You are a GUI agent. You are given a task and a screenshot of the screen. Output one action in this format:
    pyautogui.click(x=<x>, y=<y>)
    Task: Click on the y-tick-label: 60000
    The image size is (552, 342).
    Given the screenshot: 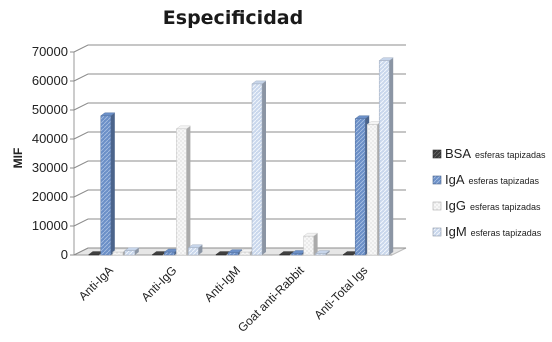 What is the action you would take?
    pyautogui.click(x=50, y=80)
    